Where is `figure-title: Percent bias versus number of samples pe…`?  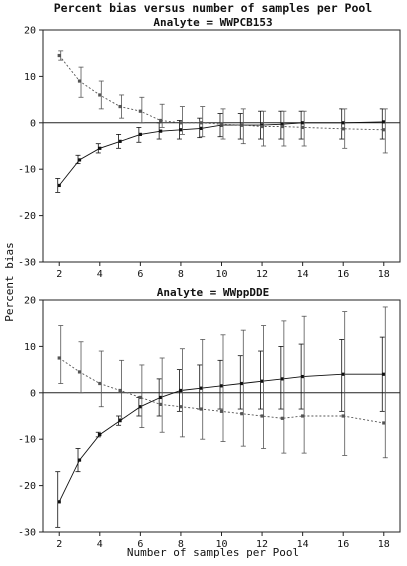
figure-title: Percent bias versus number of samples pe… is located at coordinates (213, 8).